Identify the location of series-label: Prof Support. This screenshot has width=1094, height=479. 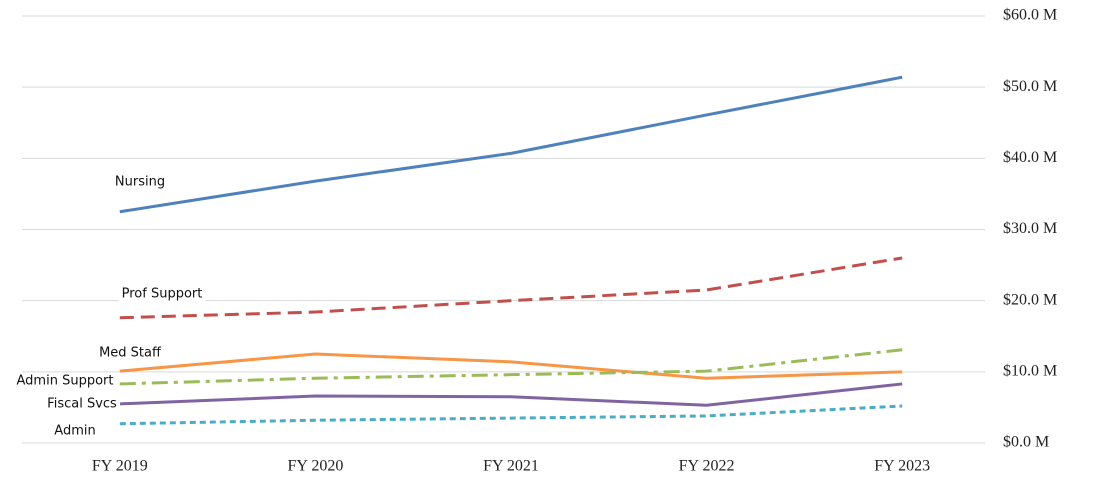
(162, 294).